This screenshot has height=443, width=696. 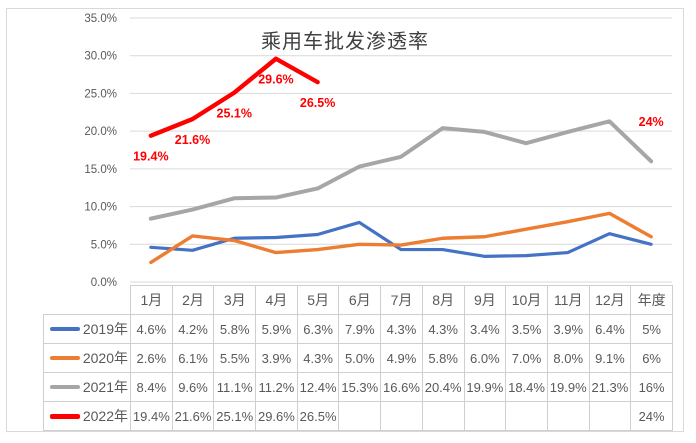 What do you see at coordinates (610, 387) in the screenshot?
I see `table-cell: 21.3%` at bounding box center [610, 387].